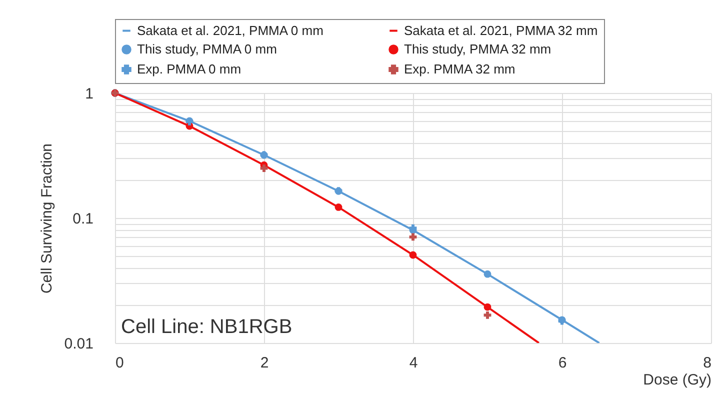 This screenshot has width=717, height=406. Describe the element at coordinates (264, 363) in the screenshot. I see `x-tick-label: 2` at that location.